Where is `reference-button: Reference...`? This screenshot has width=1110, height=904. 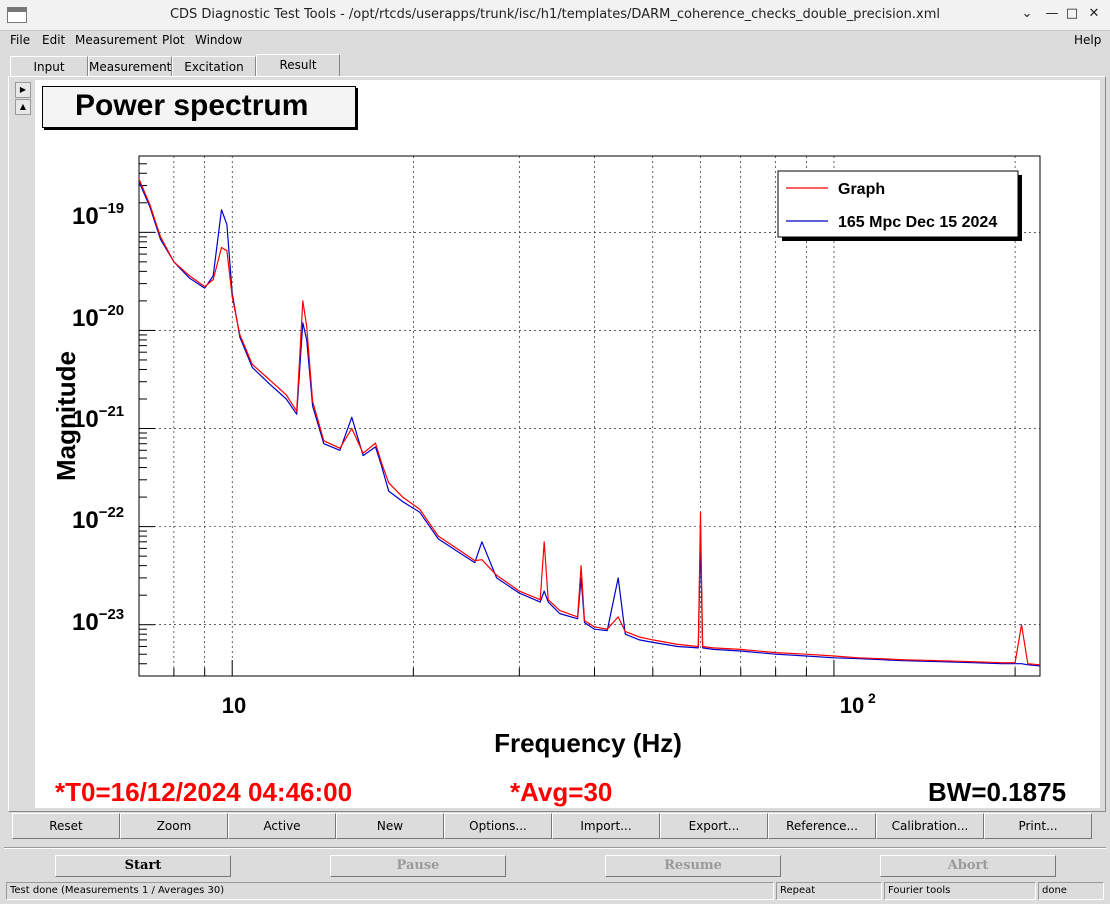
reference-button: Reference... is located at coordinates (822, 826).